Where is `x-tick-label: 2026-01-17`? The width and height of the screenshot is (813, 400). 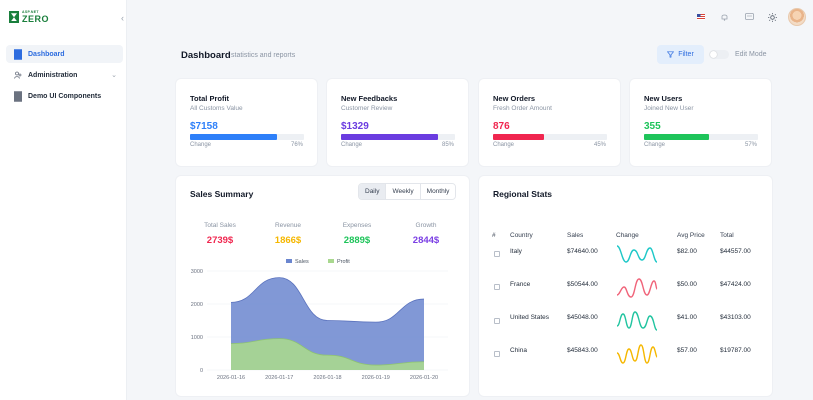
x-tick-label: 2026-01-17 is located at coordinates (279, 378).